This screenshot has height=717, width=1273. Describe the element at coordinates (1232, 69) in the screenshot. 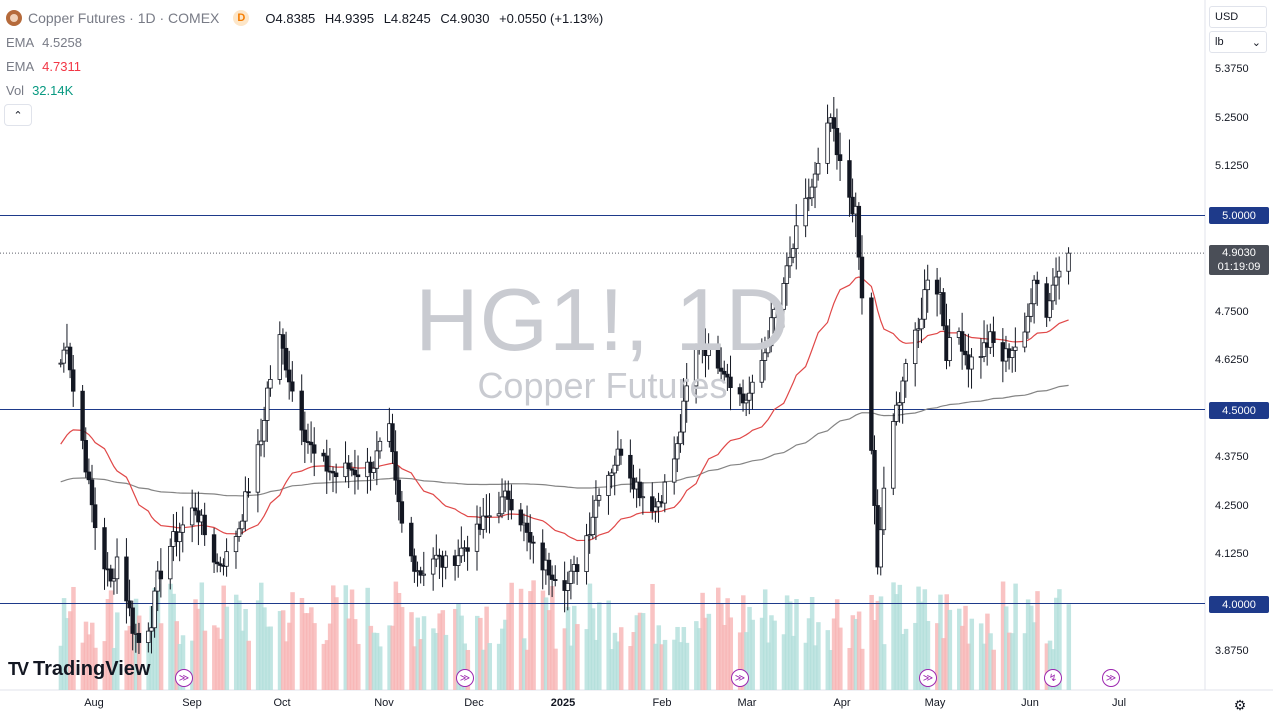

I see `price-tick-label: 5.3750` at that location.